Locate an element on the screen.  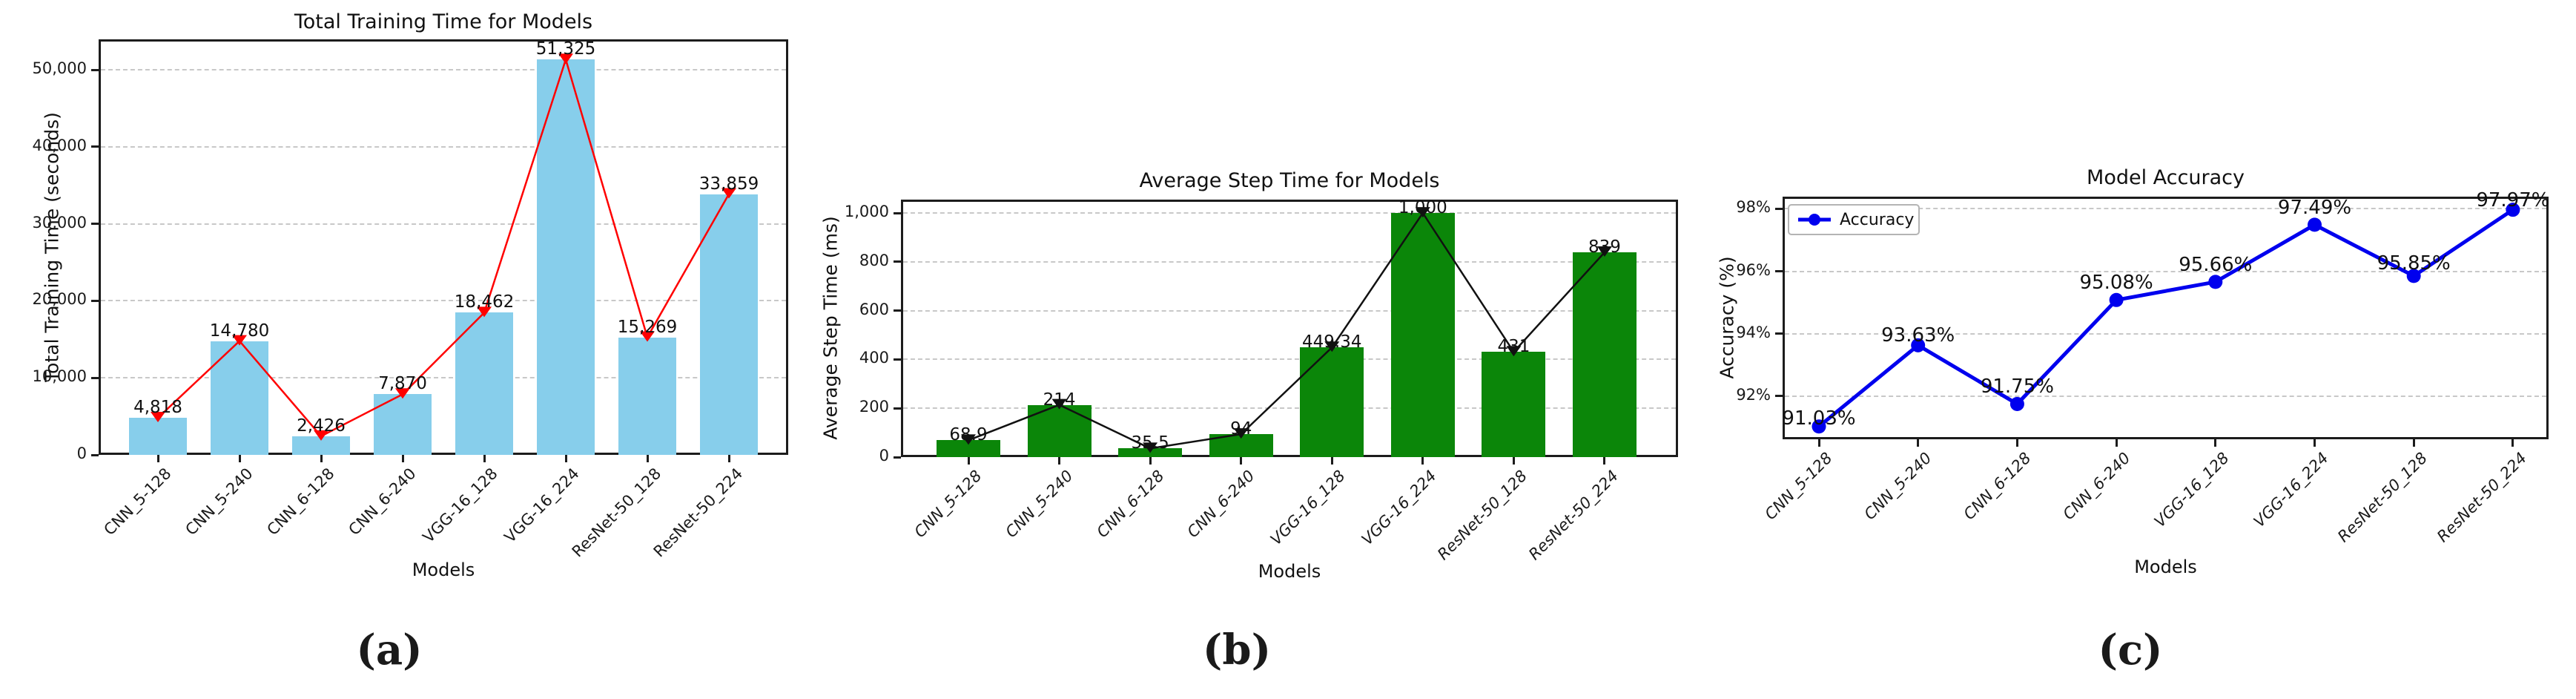
caption-c: (c) is located at coordinates (2130, 650).